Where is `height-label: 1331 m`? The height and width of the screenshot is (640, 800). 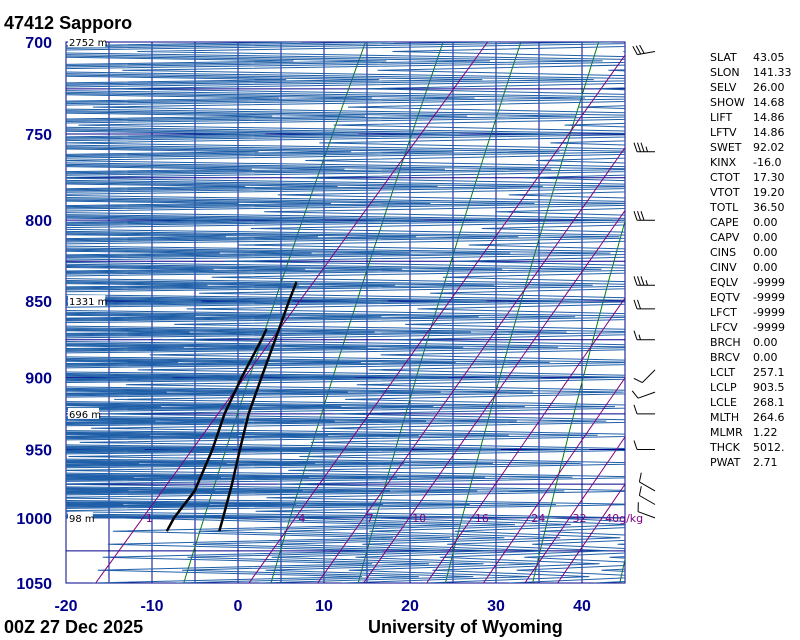
height-label: 1331 m is located at coordinates (88, 302).